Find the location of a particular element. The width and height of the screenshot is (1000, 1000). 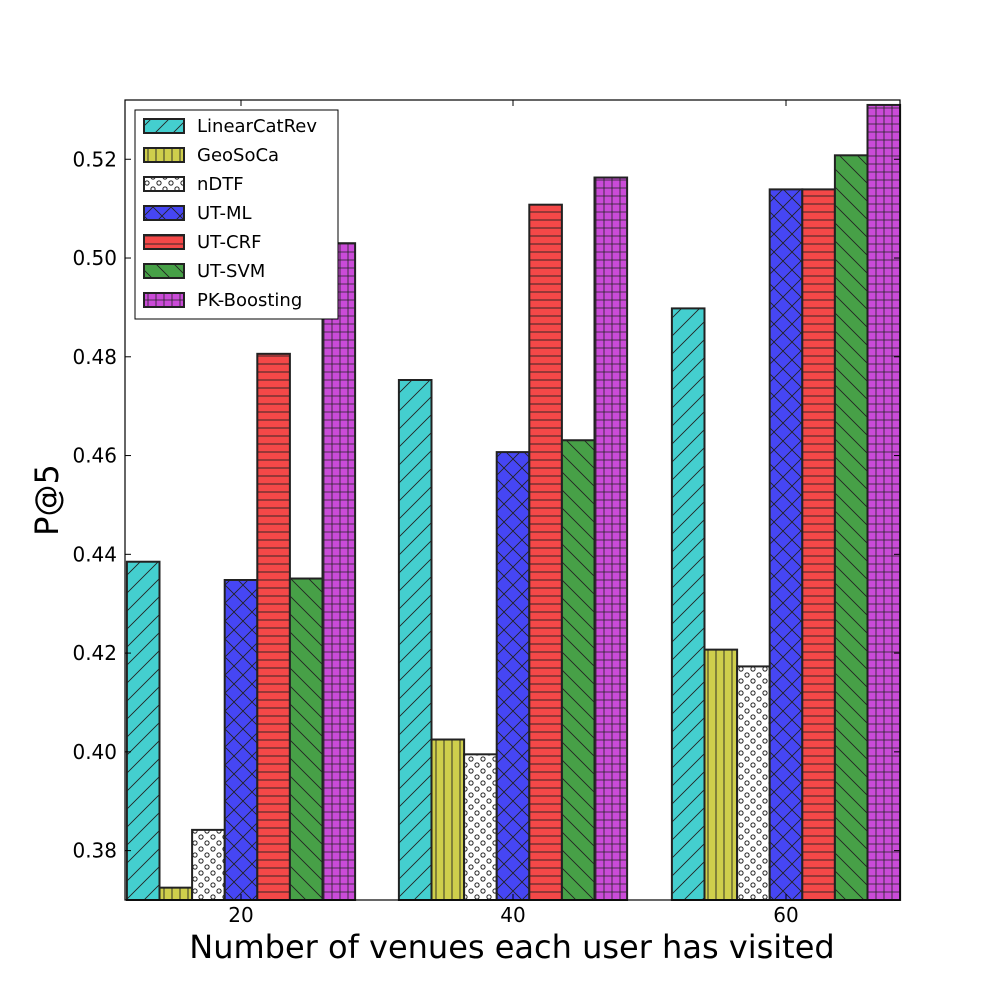

legend-swatch-ut-ml is located at coordinates (164, 213).